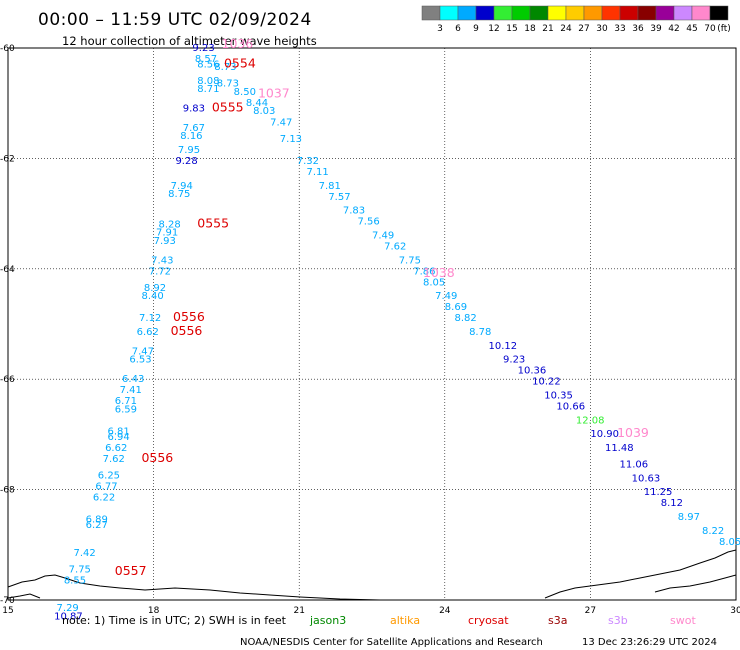 This screenshot has height=650, width=740. I want to click on pass-time-label: 1039, so click(633, 432).